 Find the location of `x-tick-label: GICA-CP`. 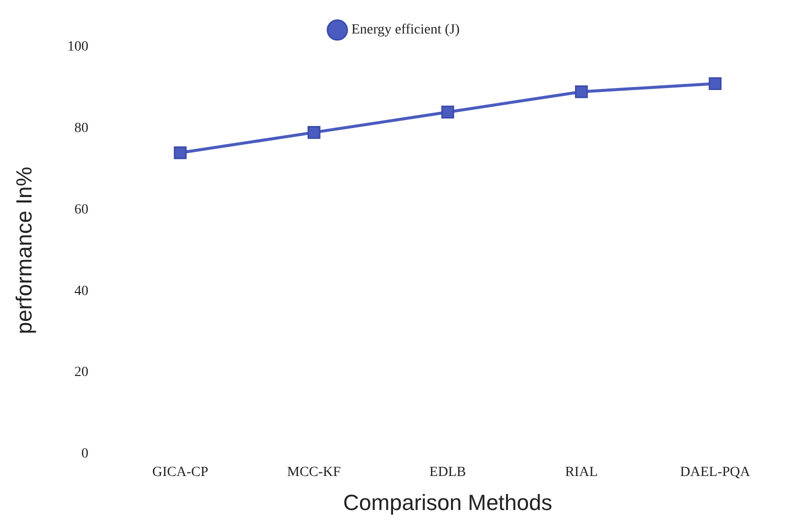

x-tick-label: GICA-CP is located at coordinates (180, 472).